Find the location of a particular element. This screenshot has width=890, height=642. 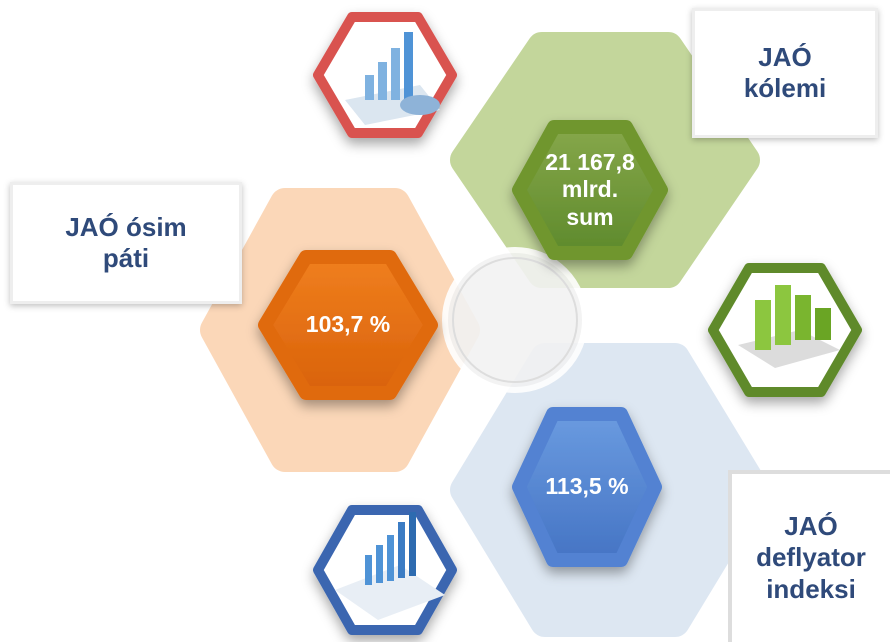

hex-blue is located at coordinates (587, 487).